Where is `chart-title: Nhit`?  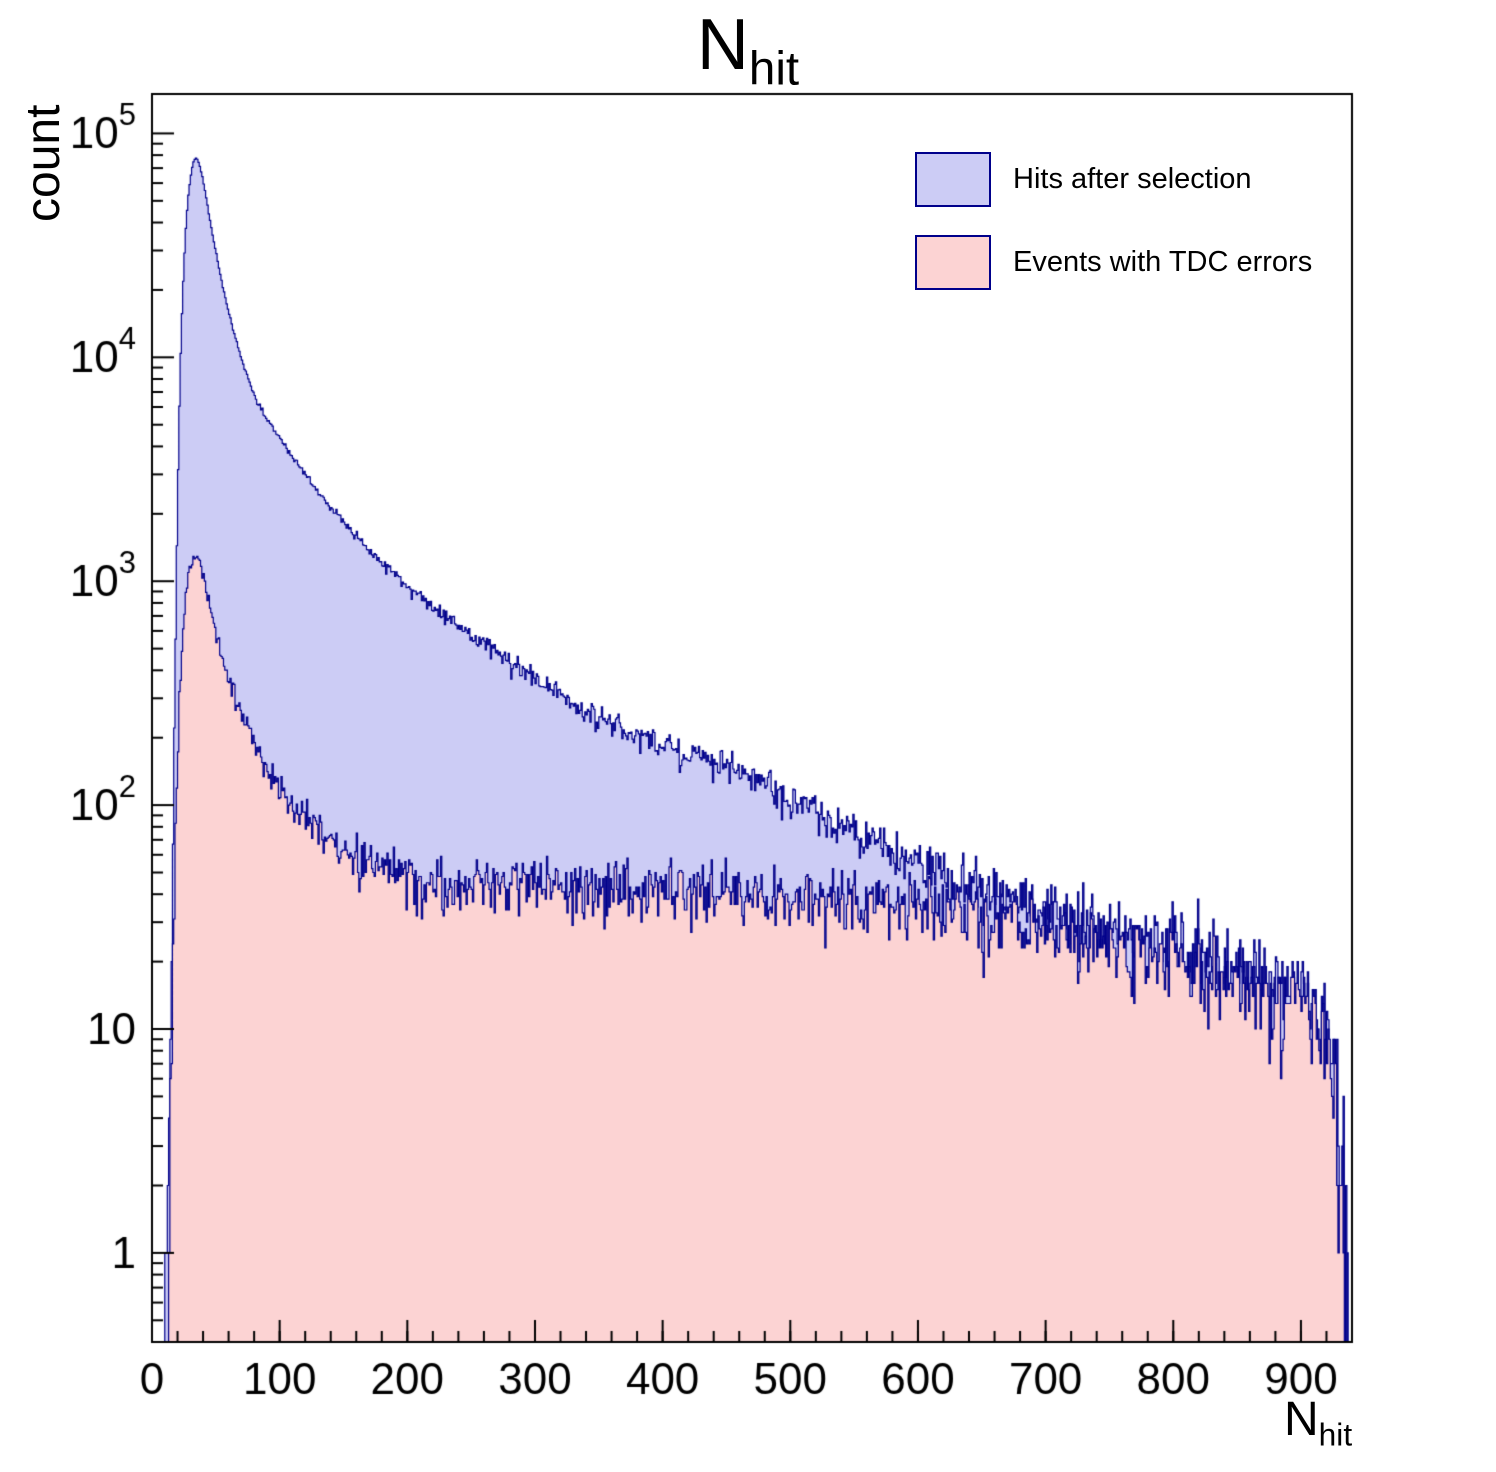
chart-title: Nhit is located at coordinates (748, 50).